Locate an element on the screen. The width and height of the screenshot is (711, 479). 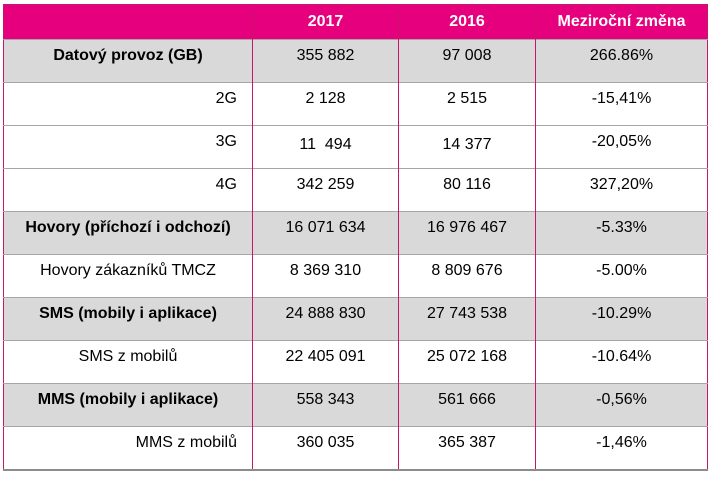
value-2016-cell: 16 976 467 is located at coordinates (467, 233).